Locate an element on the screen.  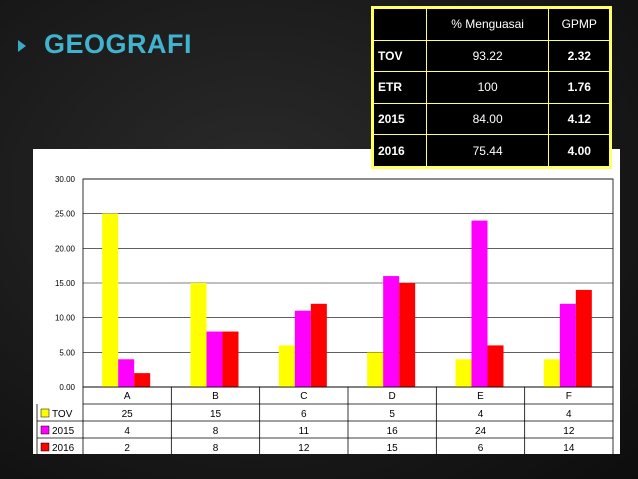
stats-row: TOV 93.22 2.32 is located at coordinates (491, 56).